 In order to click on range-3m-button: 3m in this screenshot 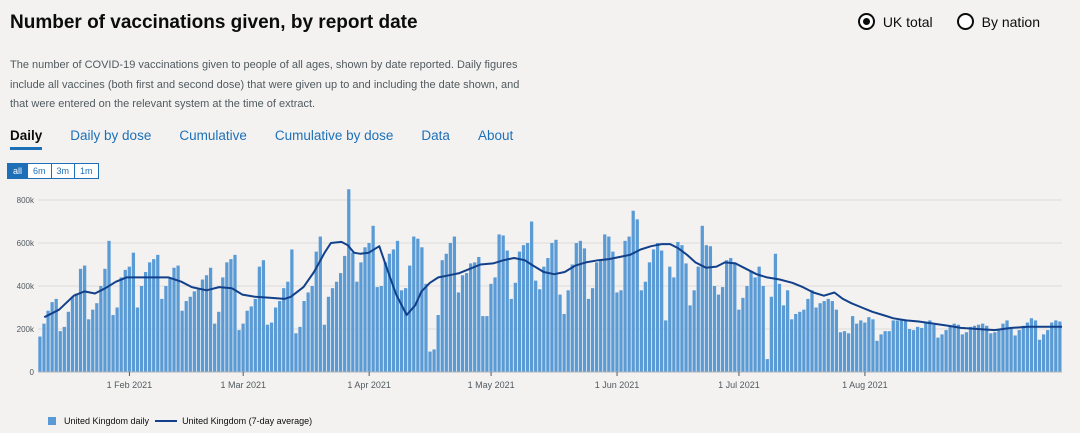, I will do `click(63, 171)`.